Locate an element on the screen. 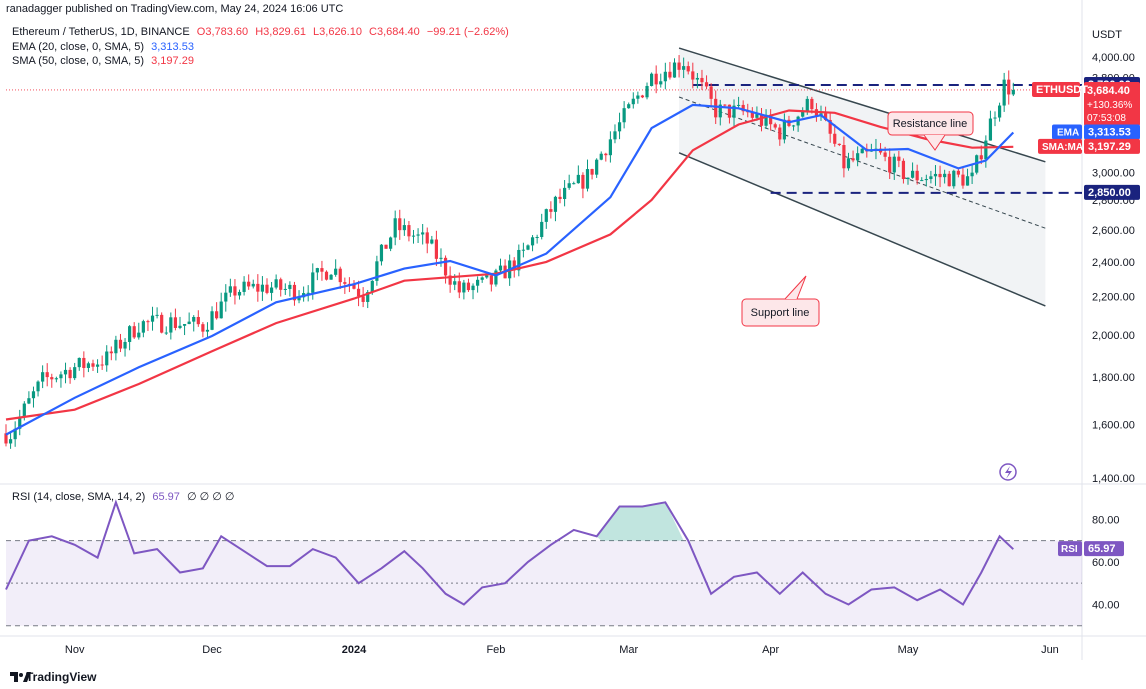 This screenshot has width=1146, height=689. support-callout-box is located at coordinates (780, 312).